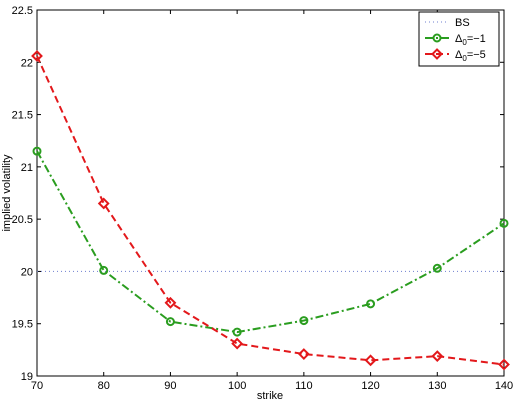 This screenshot has width=516, height=404. Describe the element at coordinates (22, 11) in the screenshot. I see `y-tick-label: 22.5` at that location.